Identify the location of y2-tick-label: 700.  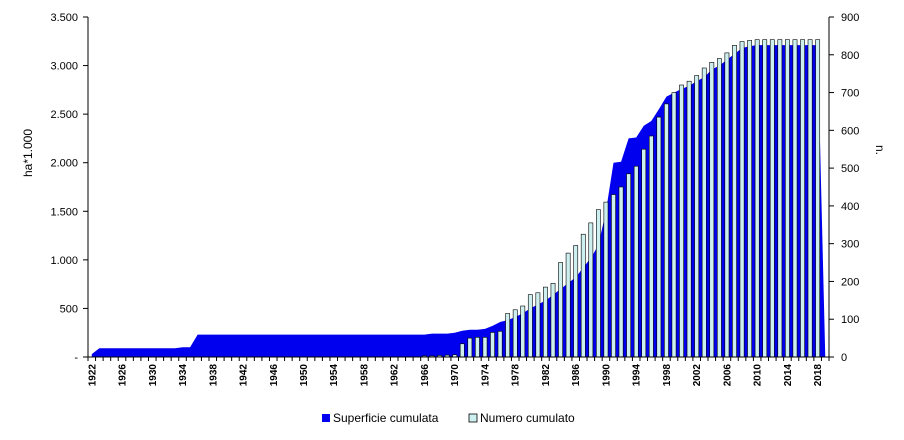
(850, 94).